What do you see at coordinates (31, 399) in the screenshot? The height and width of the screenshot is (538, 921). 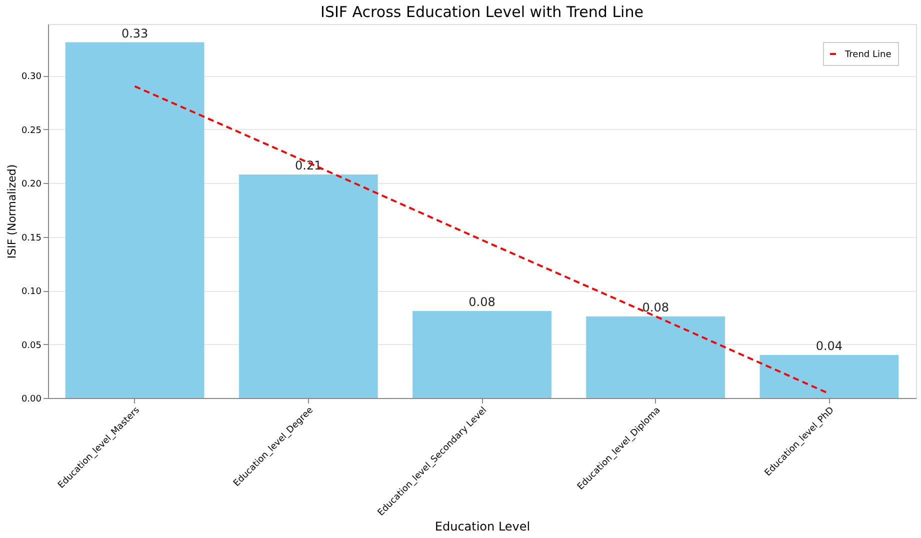 I see `y-tick-label: 0.00` at bounding box center [31, 399].